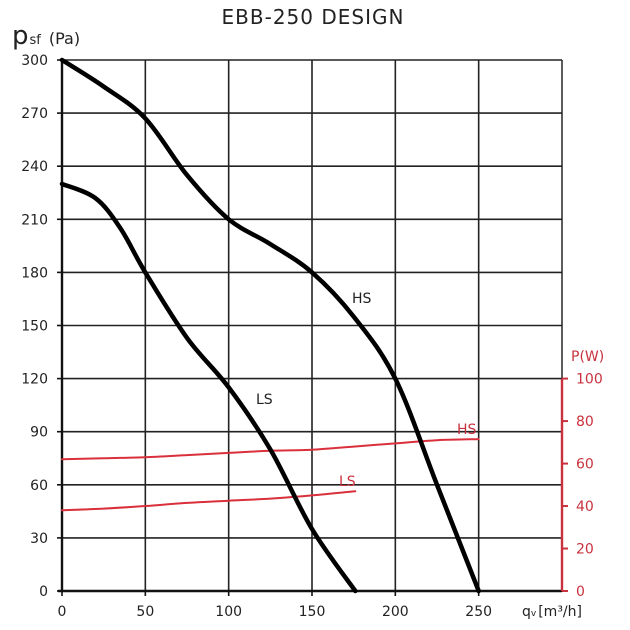 The height and width of the screenshot is (630, 630). I want to click on x-axis-label-unit: [m³/h], so click(560, 612).